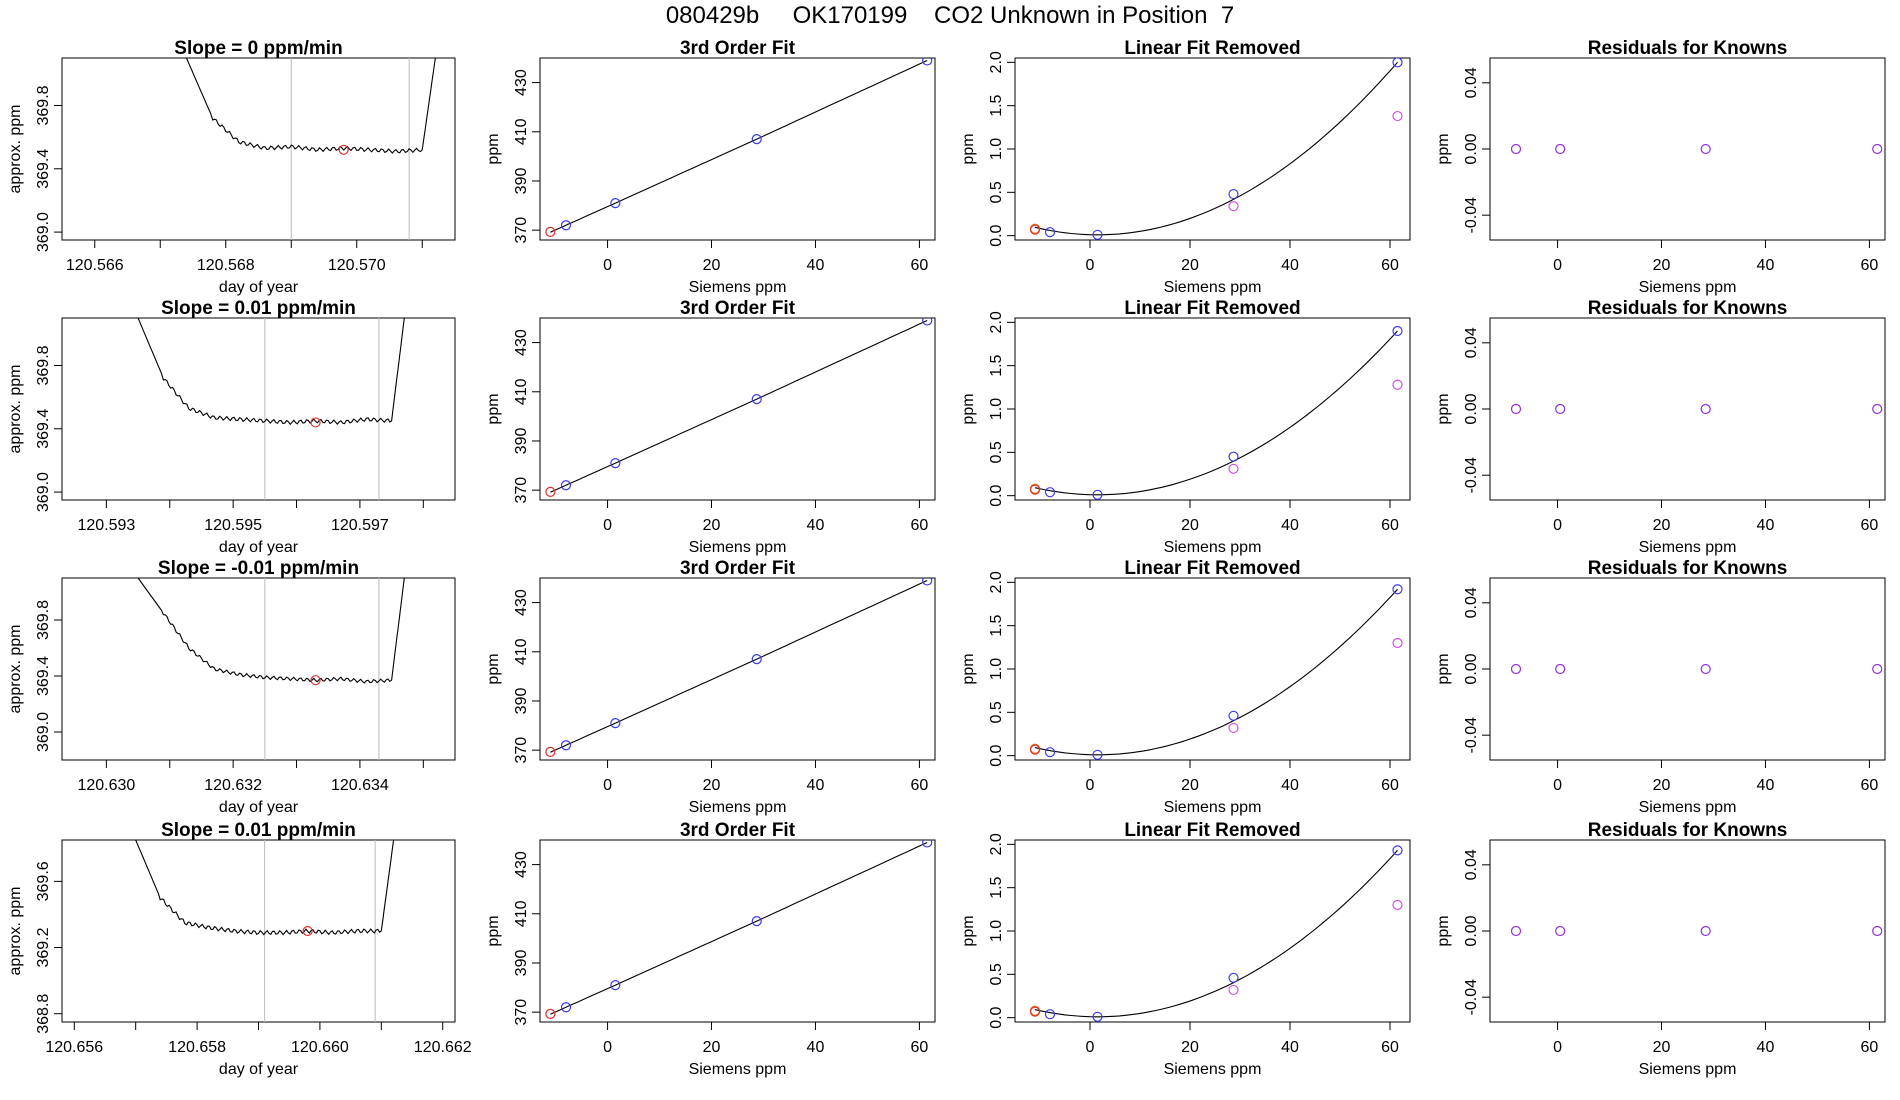  I want to click on x-tick-label: 120.568, so click(226, 265).